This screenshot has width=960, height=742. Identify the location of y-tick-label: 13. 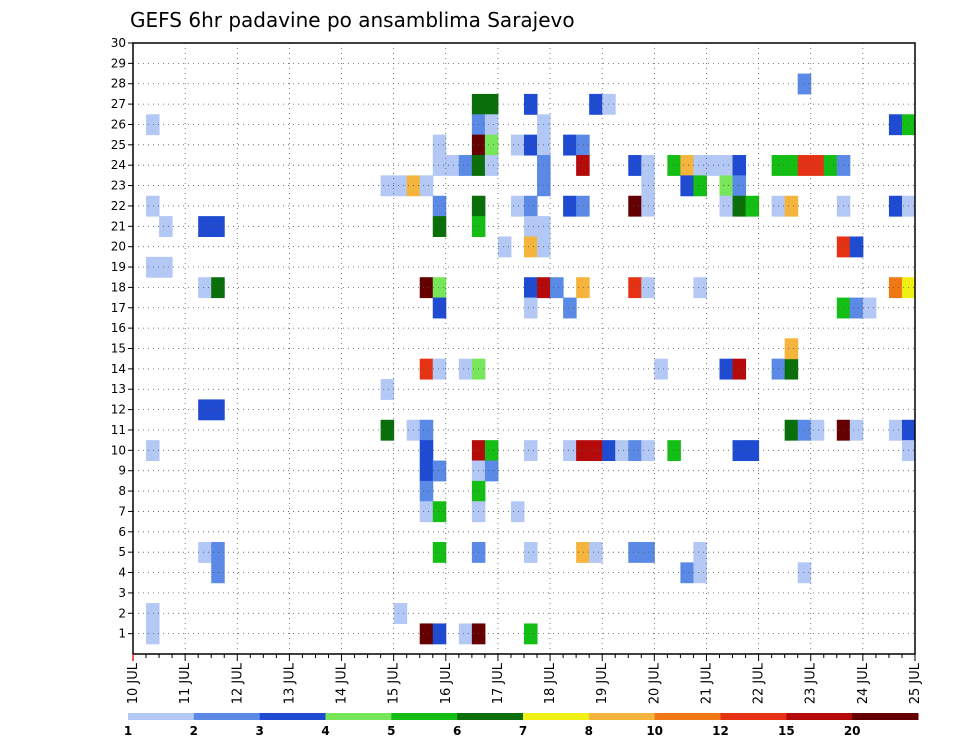
(118, 389).